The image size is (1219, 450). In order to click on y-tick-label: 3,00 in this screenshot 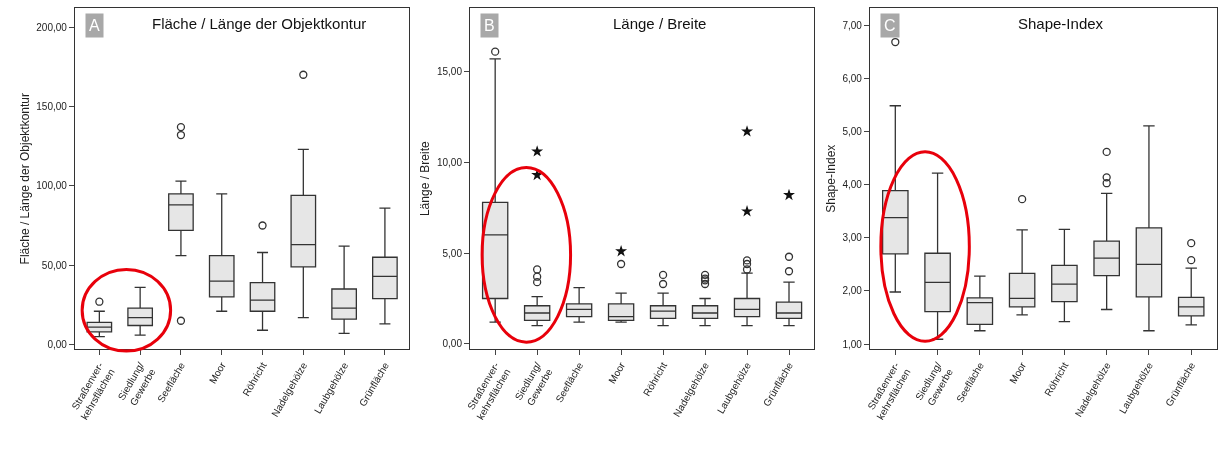, I will do `click(852, 238)`.